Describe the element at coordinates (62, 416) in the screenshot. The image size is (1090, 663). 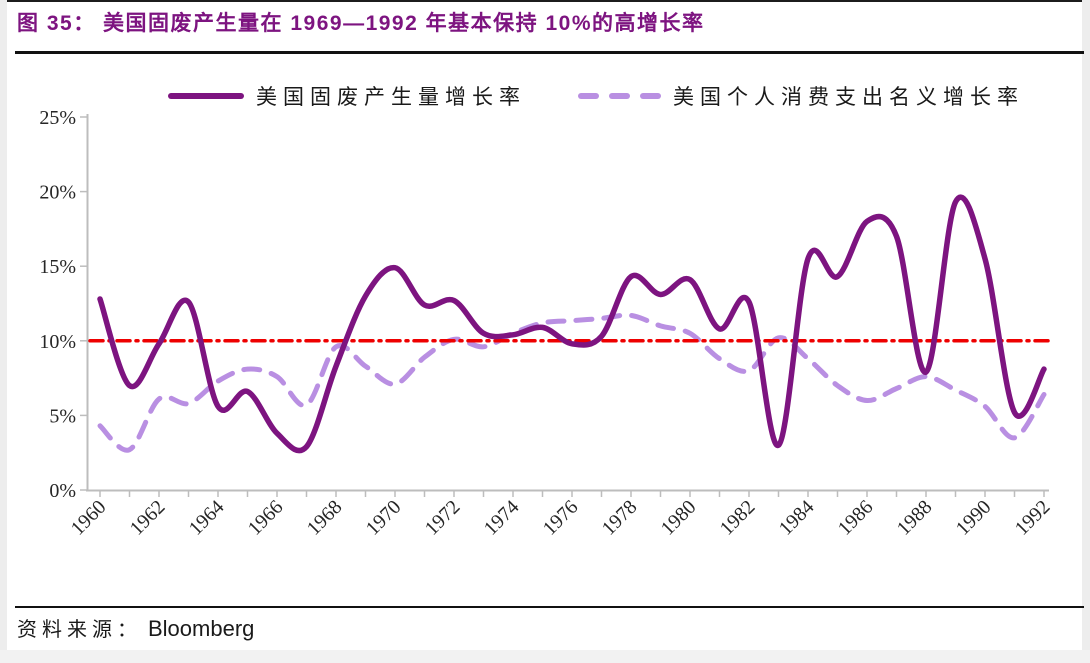
I see `y-tick-label: 5%` at that location.